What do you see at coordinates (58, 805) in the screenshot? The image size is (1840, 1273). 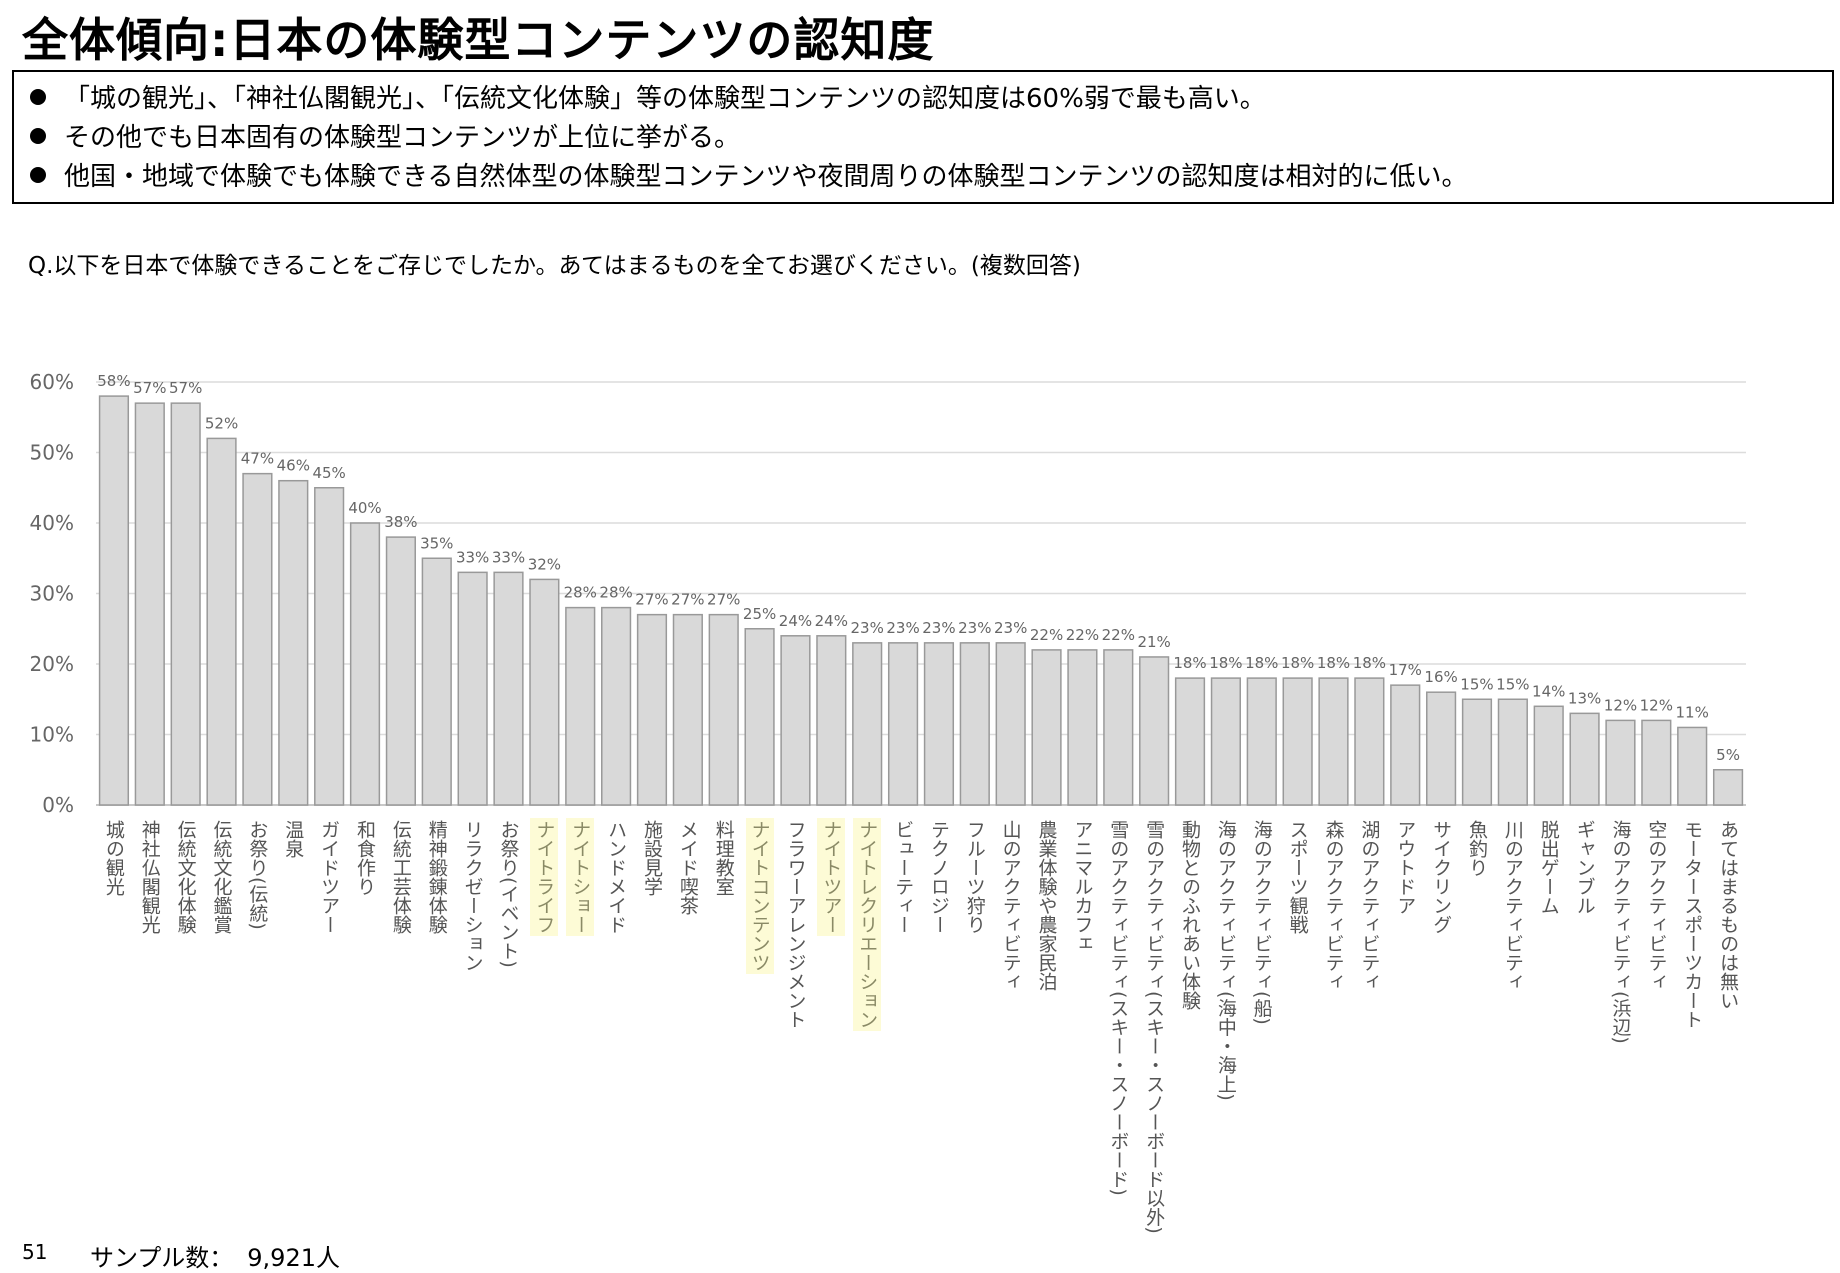 I see `y-tick-label: 0%` at bounding box center [58, 805].